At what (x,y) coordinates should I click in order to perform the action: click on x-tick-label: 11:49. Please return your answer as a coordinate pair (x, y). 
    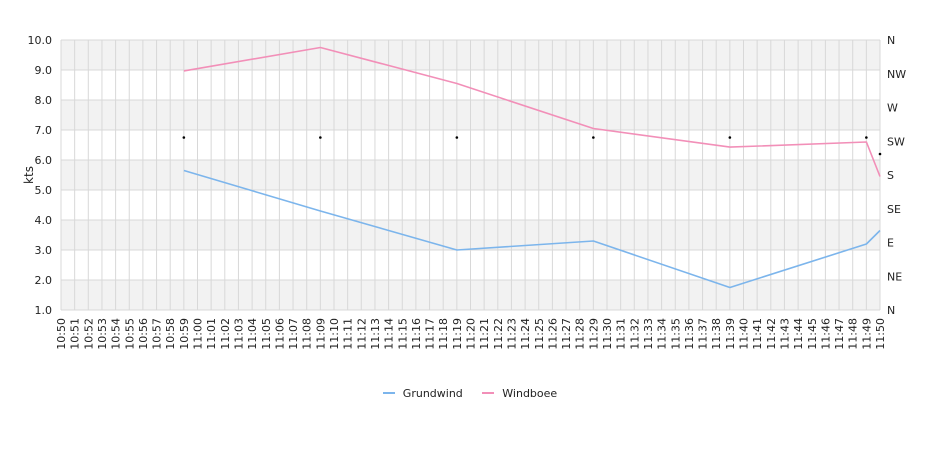
    Looking at the image, I should click on (866, 334).